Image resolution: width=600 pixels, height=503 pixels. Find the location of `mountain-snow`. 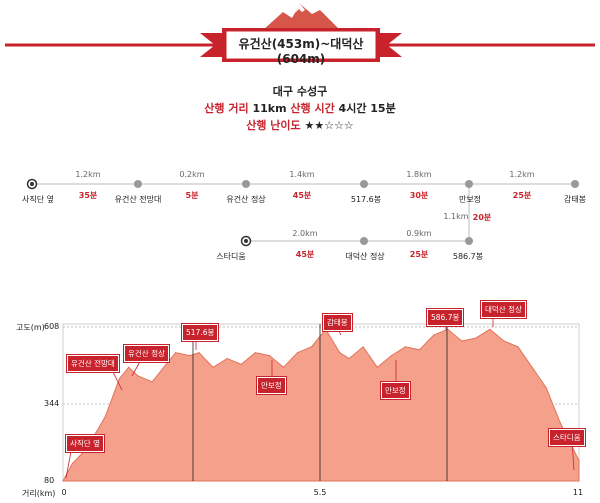

mountain-snow is located at coordinates (300, 8).